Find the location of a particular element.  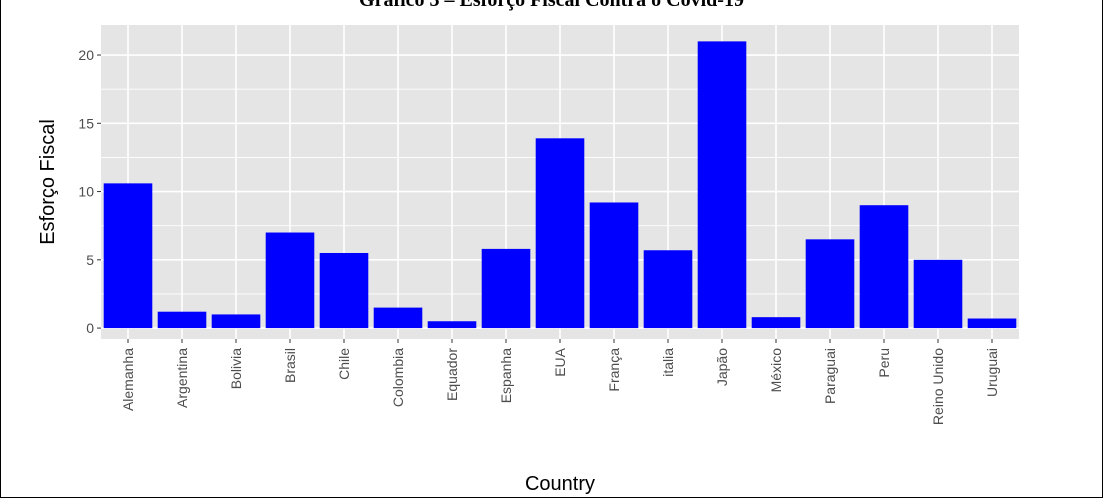

x-tick-label: Equador is located at coordinates (452, 374).